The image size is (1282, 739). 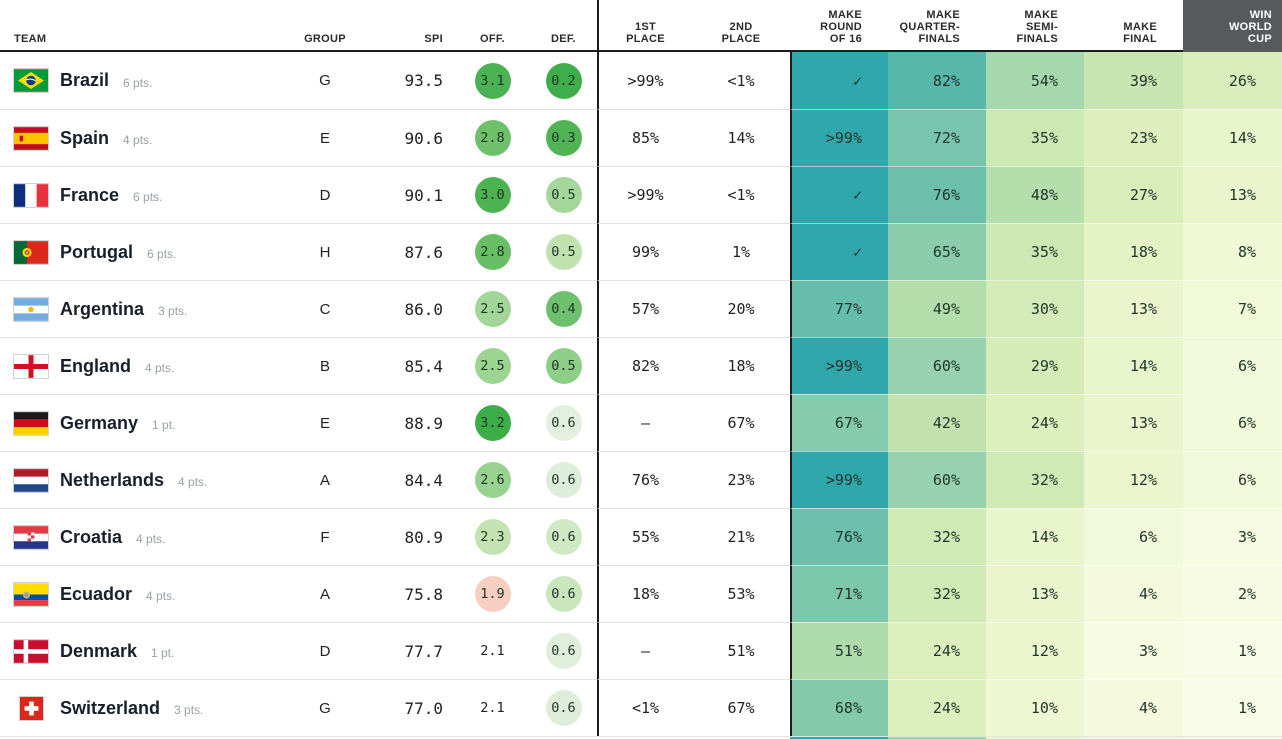 I want to click on team-cell: France 6 pts., so click(x=147, y=194).